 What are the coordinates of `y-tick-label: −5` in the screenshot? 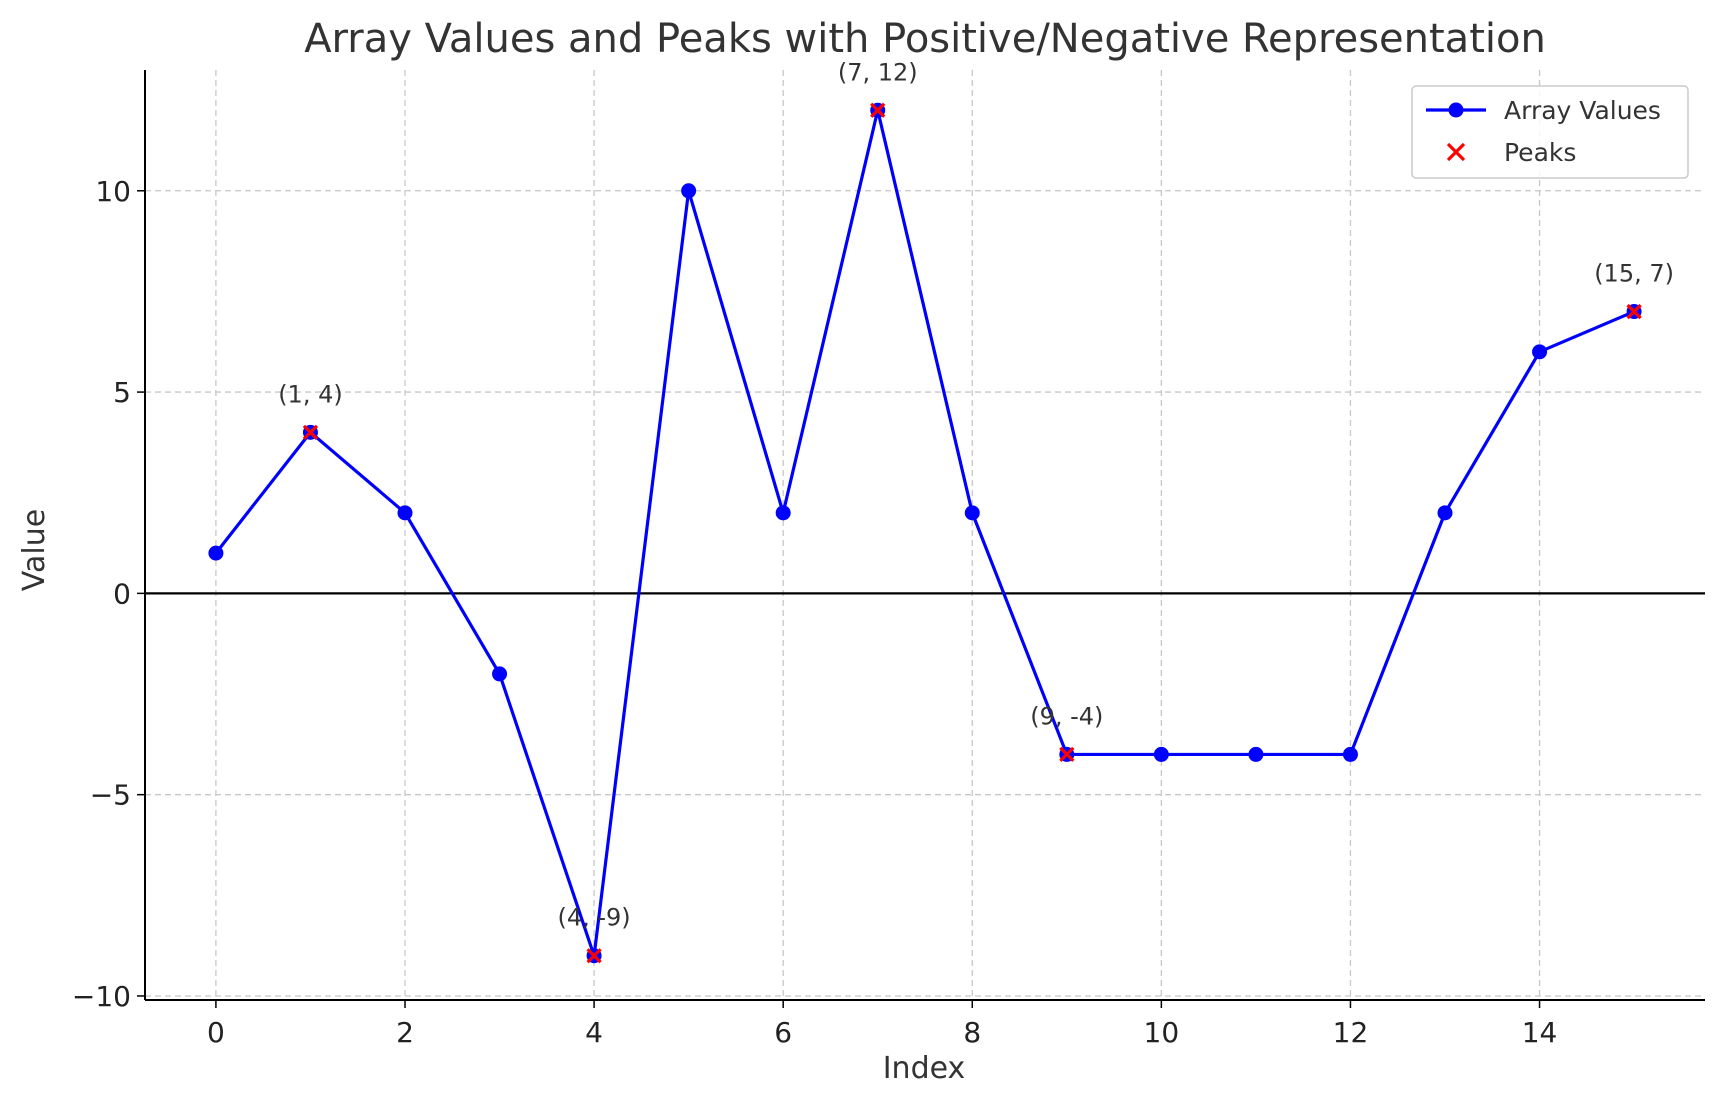 It's located at (110, 795).